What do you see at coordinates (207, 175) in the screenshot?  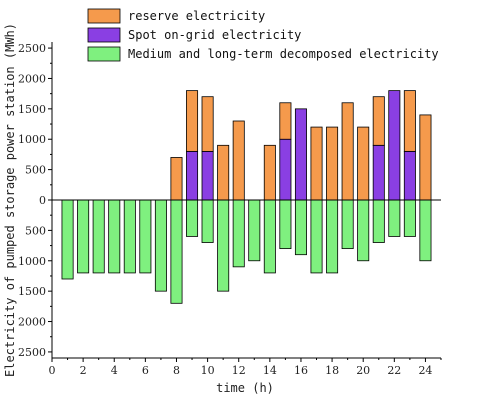 I see `bar-spot-h10` at bounding box center [207, 175].